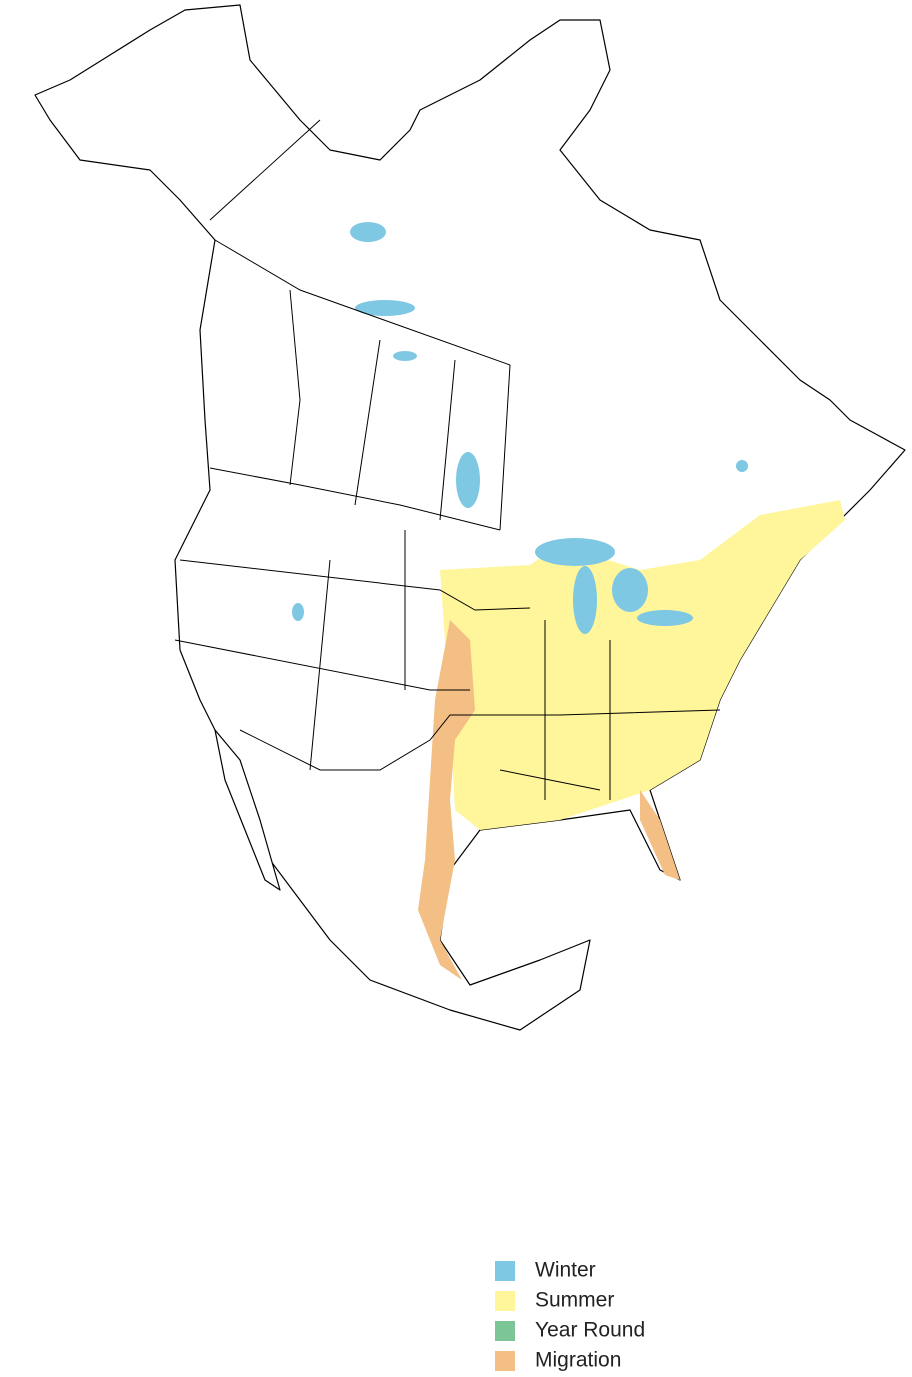 The image size is (912, 1377). What do you see at coordinates (520, 428) in the screenshot?
I see `lakes` at bounding box center [520, 428].